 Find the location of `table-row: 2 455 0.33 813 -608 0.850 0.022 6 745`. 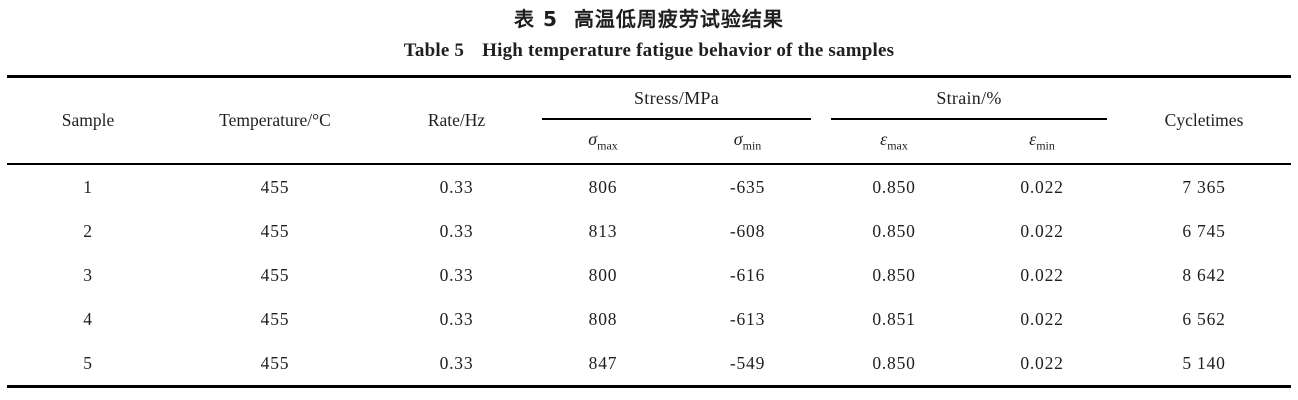

table-row: 2 455 0.33 813 -608 0.850 0.022 6 745 is located at coordinates (649, 231).